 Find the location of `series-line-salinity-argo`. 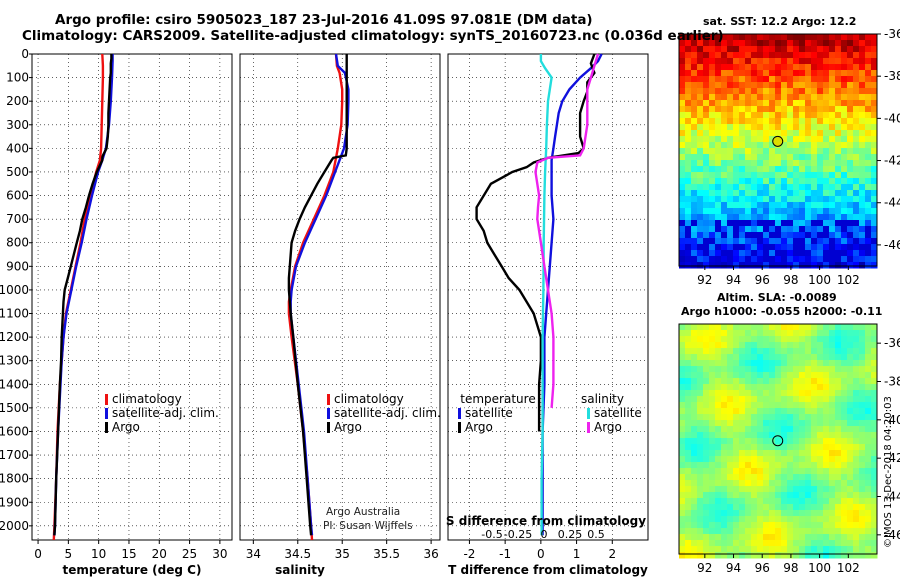

series-line-salinity-argo is located at coordinates (567, 230).